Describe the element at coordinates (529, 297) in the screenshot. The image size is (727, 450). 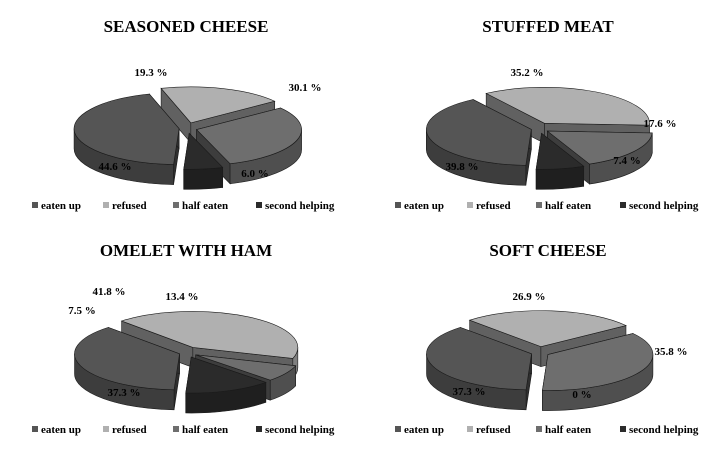
I see `data-label: 26.9 %` at that location.